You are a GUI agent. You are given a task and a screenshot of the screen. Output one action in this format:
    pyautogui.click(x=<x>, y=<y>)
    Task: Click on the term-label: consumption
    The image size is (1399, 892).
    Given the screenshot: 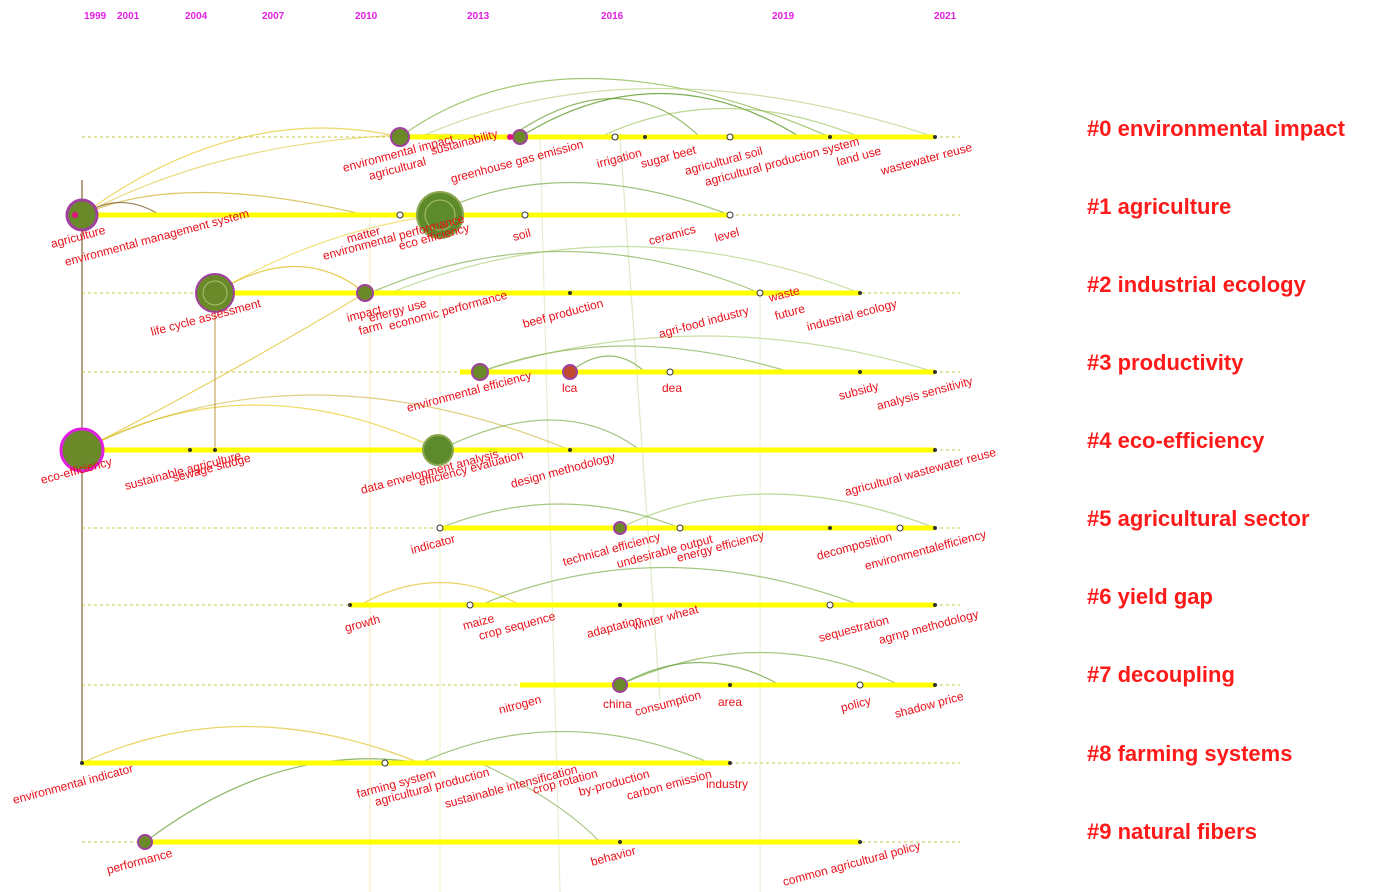 What is the action you would take?
    pyautogui.click(x=667, y=703)
    